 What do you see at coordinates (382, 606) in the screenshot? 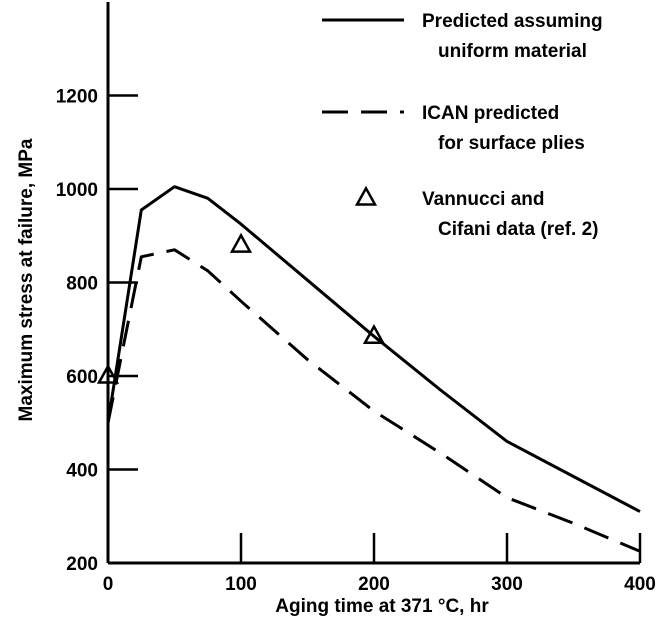
I see `x-axis-title: Aging time at 371 °C, hr` at bounding box center [382, 606].